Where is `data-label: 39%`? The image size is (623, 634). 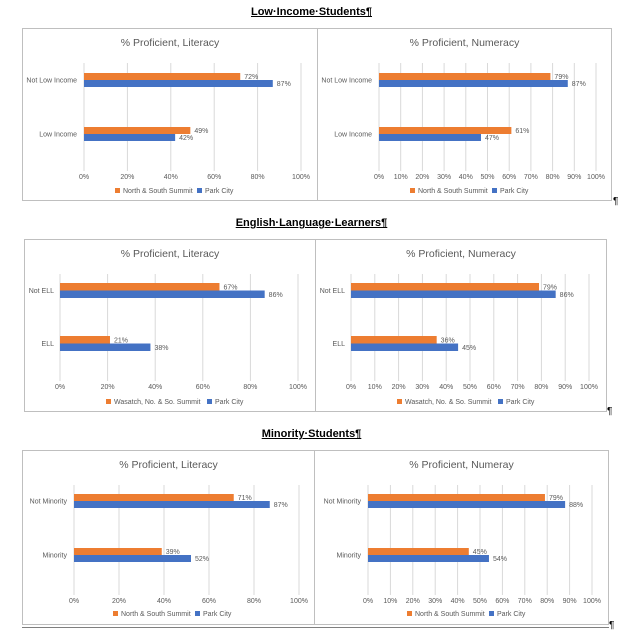 data-label: 39% is located at coordinates (173, 552).